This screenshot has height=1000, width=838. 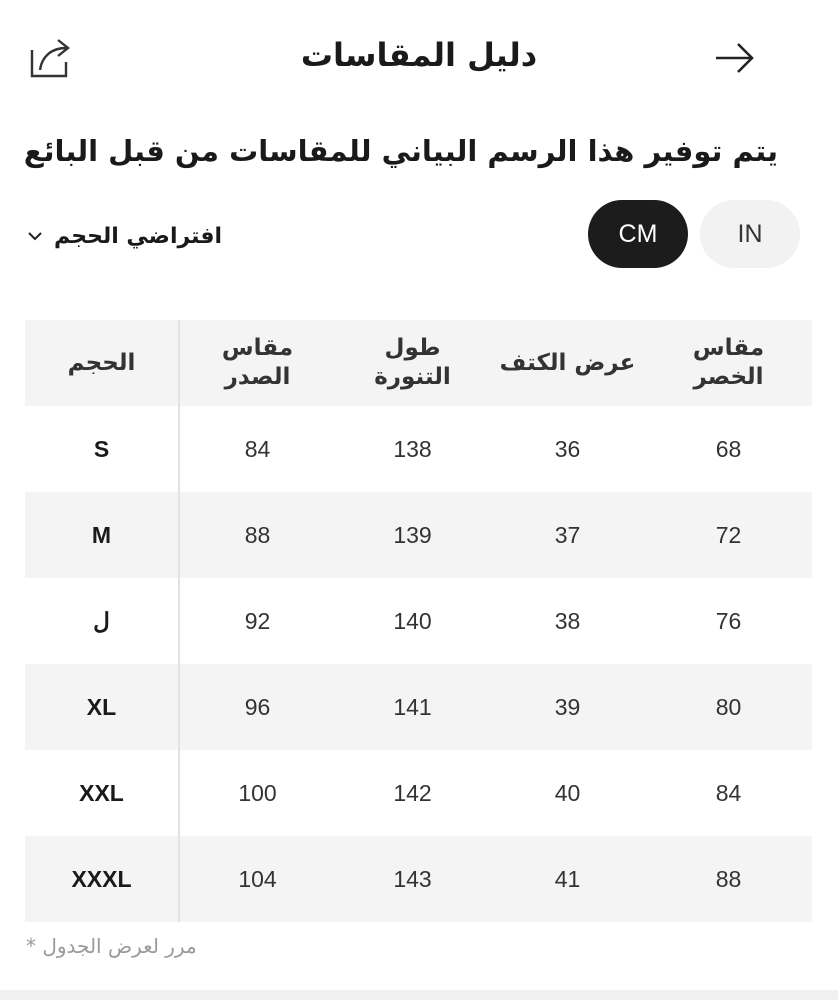 I want to click on unit-in-button: IN, so click(x=750, y=234).